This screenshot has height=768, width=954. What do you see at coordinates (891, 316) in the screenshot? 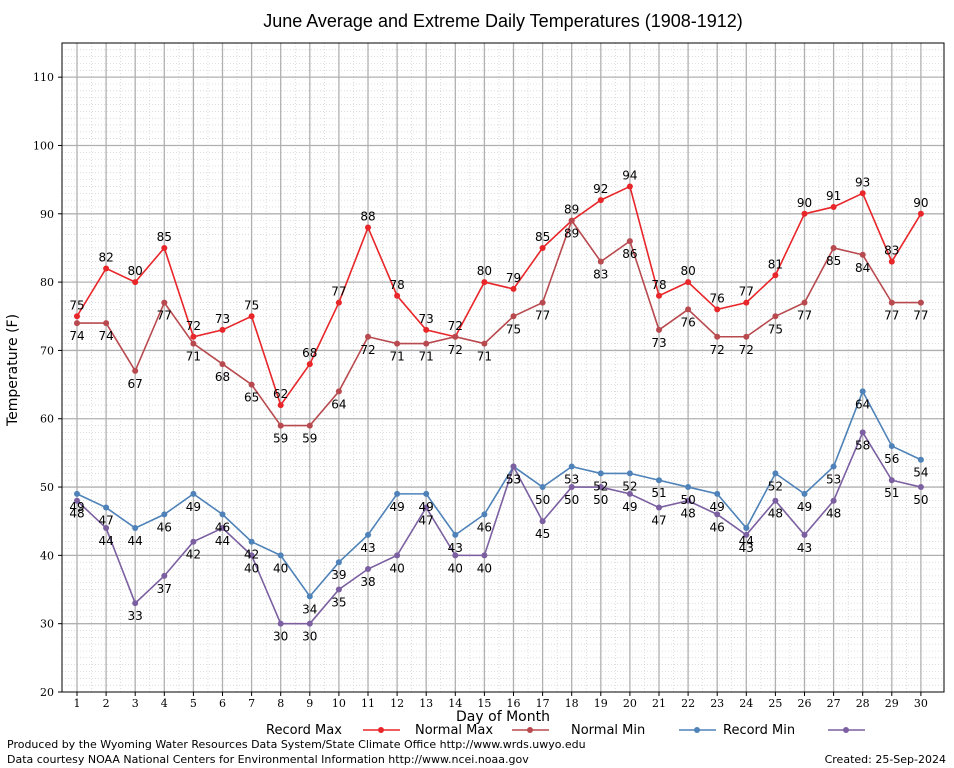
I see `normal-max-data-label: 77` at bounding box center [891, 316].